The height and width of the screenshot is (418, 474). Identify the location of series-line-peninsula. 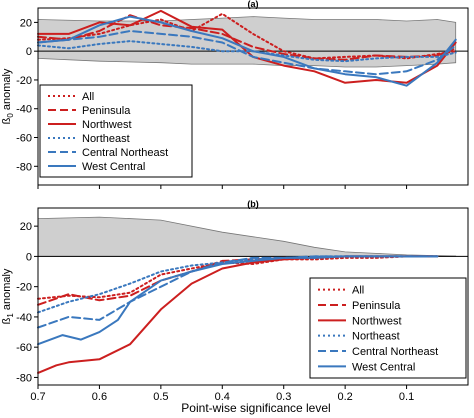
(247, 37).